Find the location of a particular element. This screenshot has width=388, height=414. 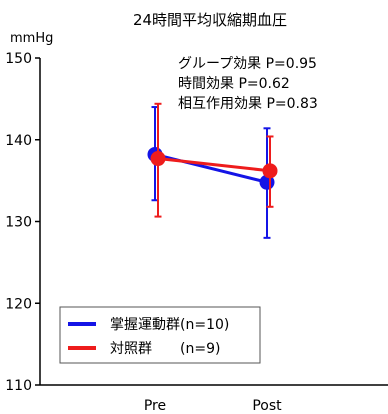

y-axis-unit-label: mmHg is located at coordinates (31, 38).